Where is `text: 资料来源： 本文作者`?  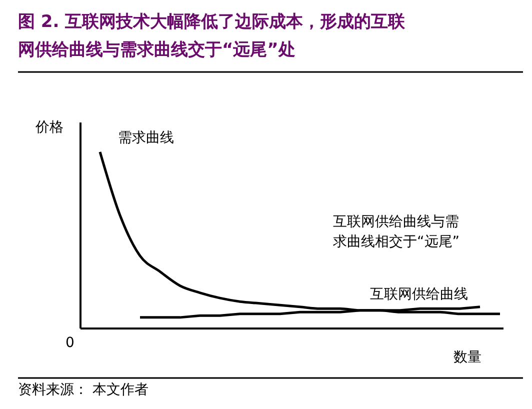 text: 资料来源： 本文作者 is located at coordinates (83, 390).